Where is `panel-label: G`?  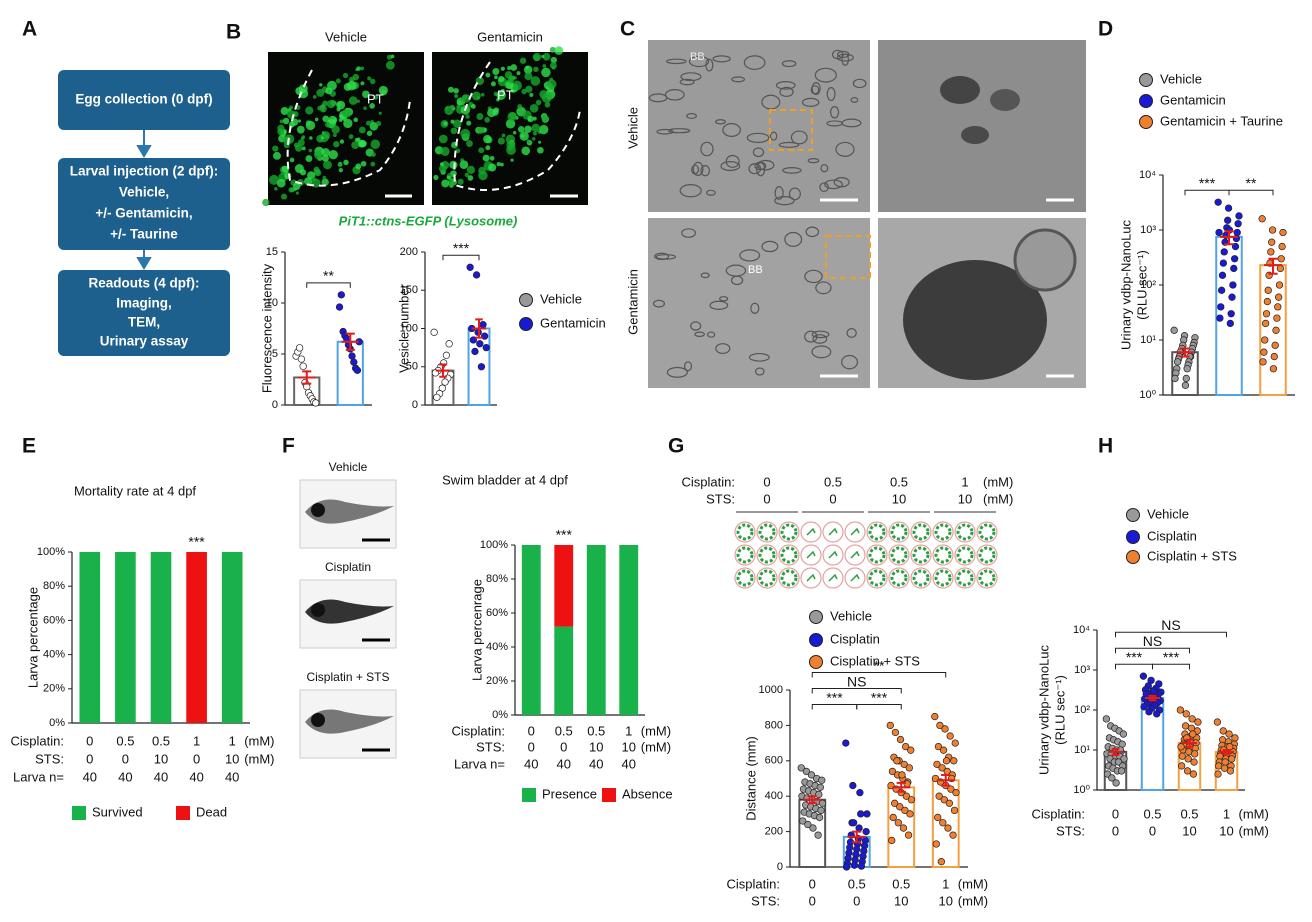
panel-label: G is located at coordinates (676, 446).